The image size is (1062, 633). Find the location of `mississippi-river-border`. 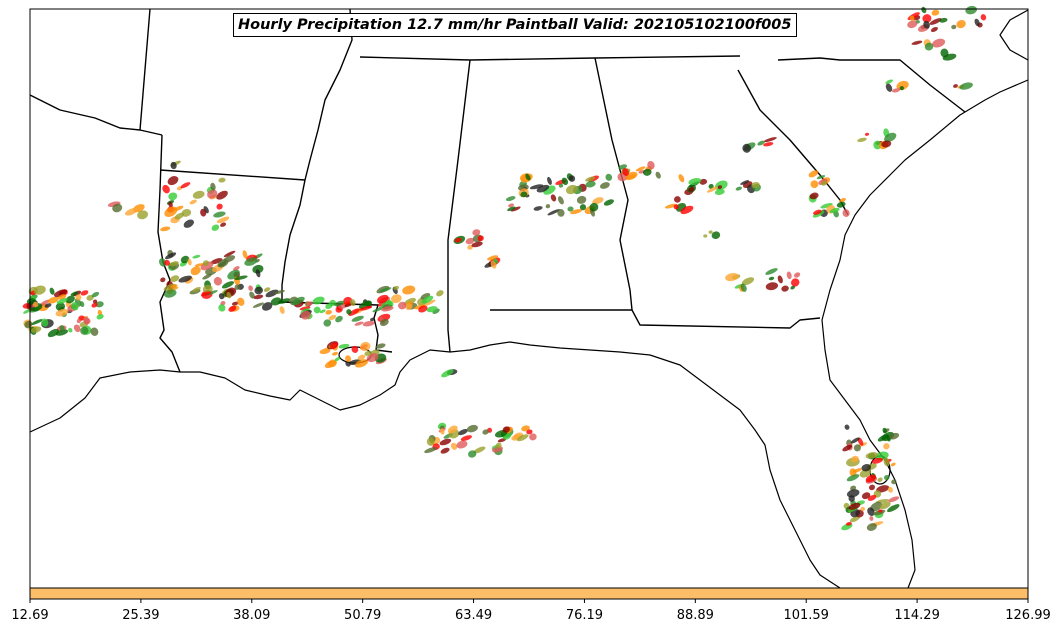

mississippi-river-border is located at coordinates (316, 155).